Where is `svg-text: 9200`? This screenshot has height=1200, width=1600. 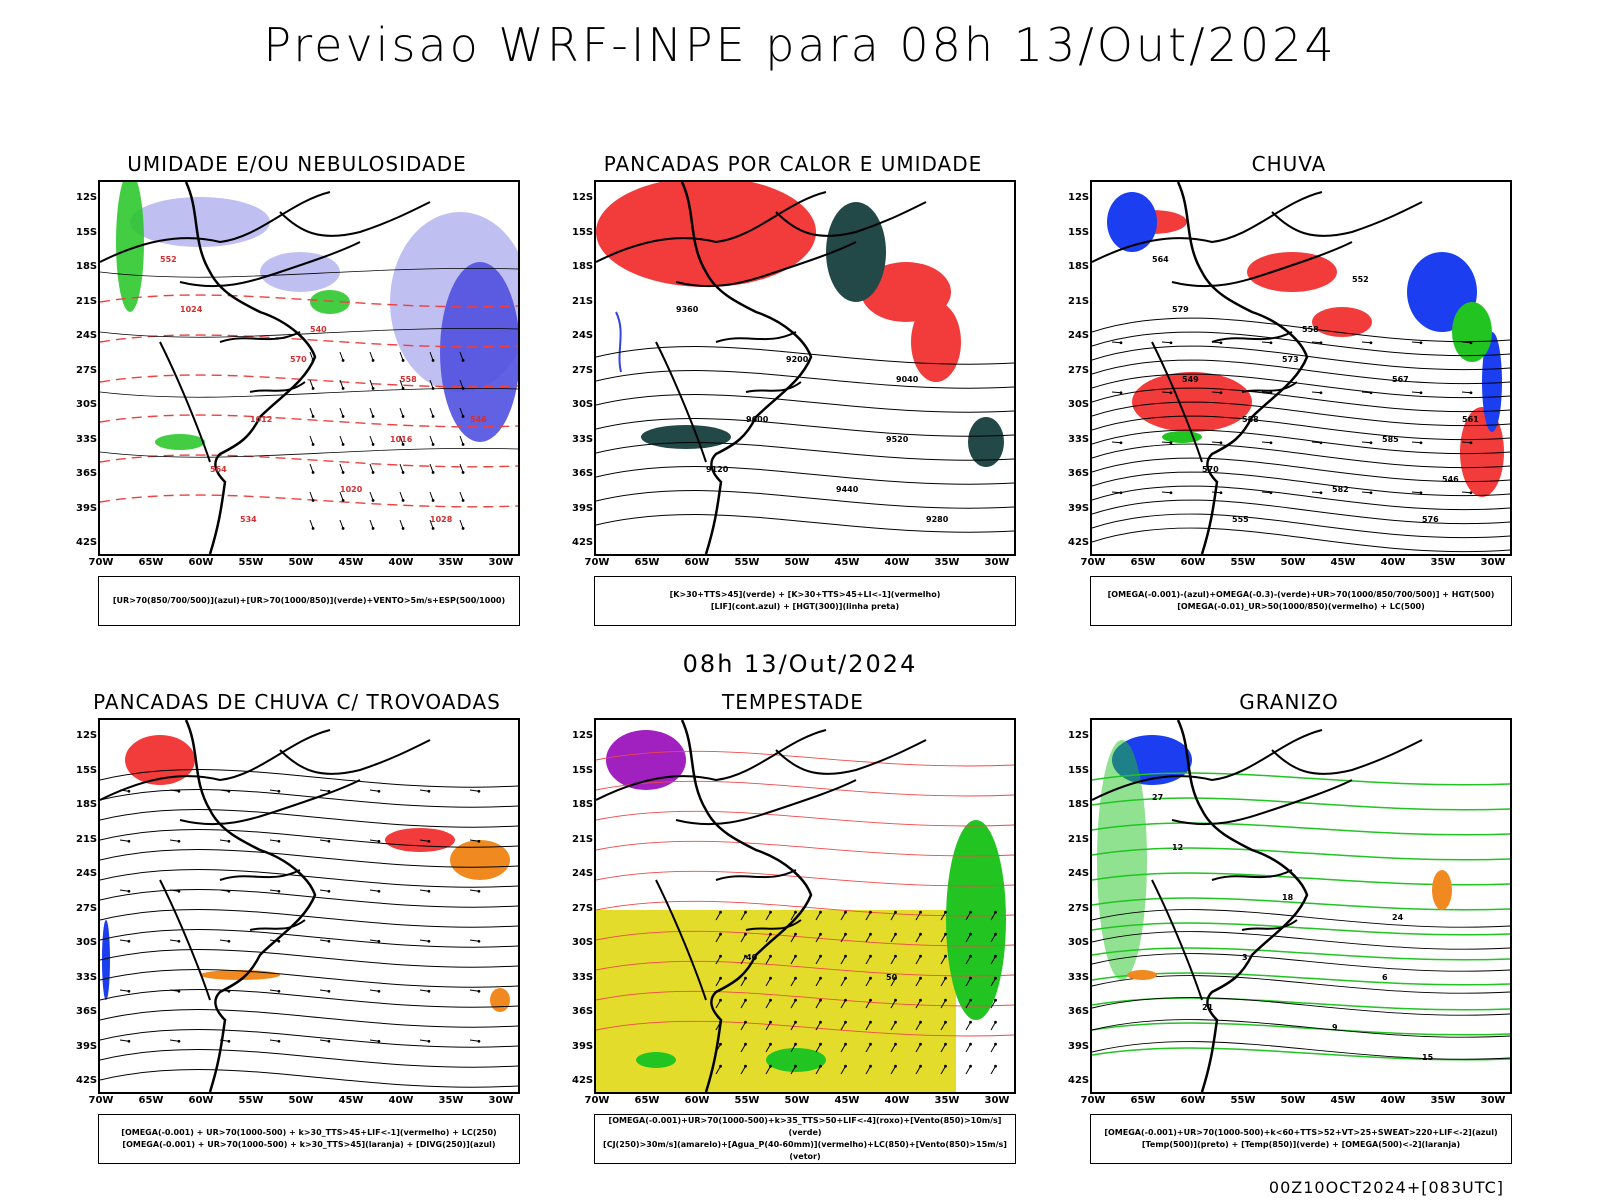
svg-text: 9200 is located at coordinates (797, 359).